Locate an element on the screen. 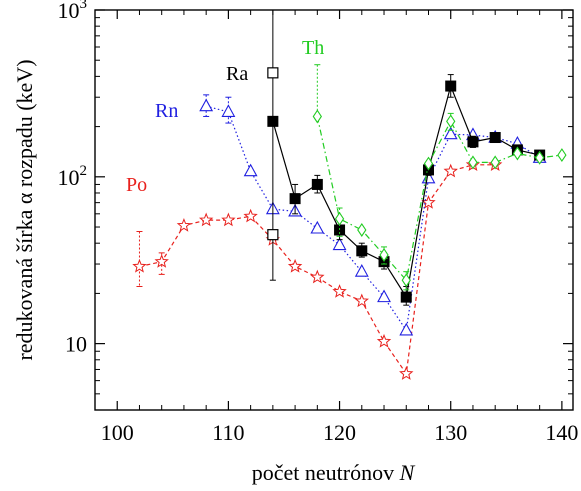 This screenshot has height=491, width=581. y-tick-label-exponent: 3 is located at coordinates (84, 6).